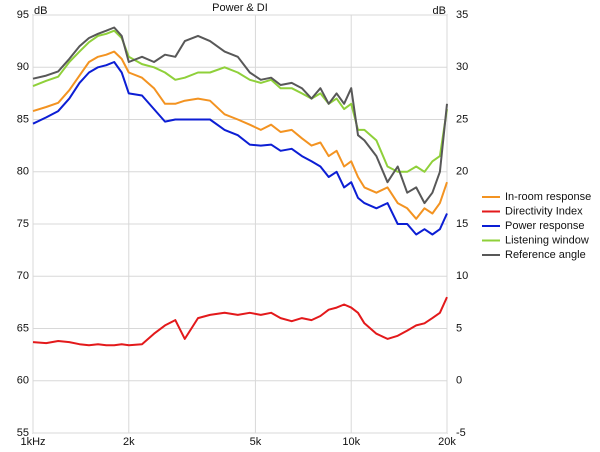  What do you see at coordinates (548, 197) in the screenshot?
I see `legend-label: In-room response` at bounding box center [548, 197].